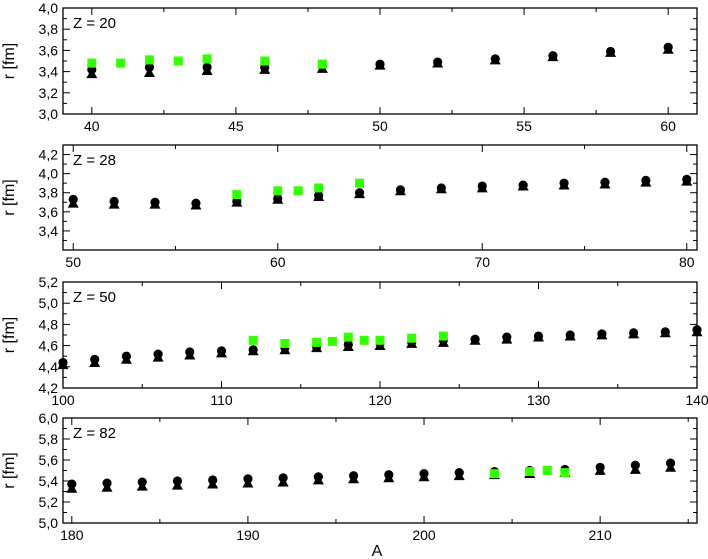 The height and width of the screenshot is (559, 708). What do you see at coordinates (424, 535) in the screenshot?
I see `x-tick-label: 200` at bounding box center [424, 535].